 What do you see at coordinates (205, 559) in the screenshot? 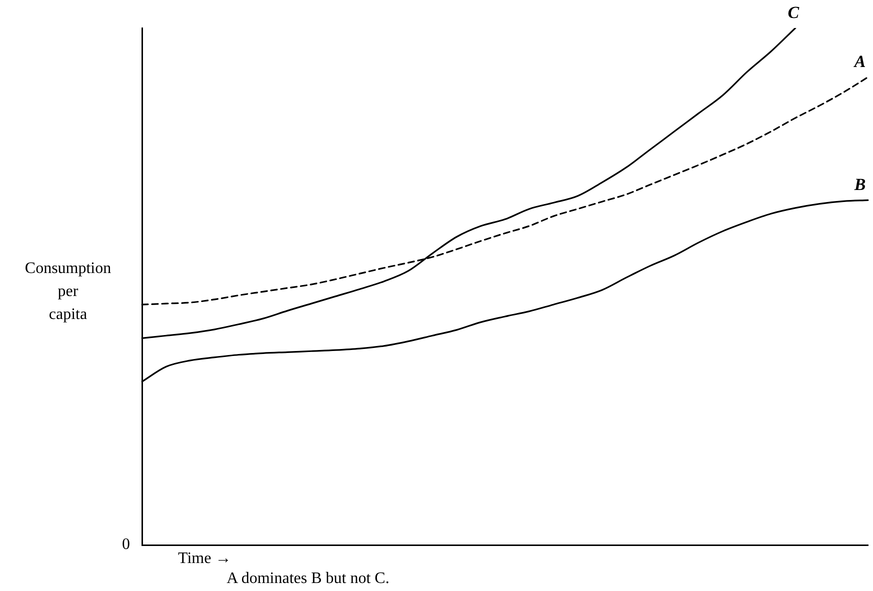
I see `x-axis-title: Time →` at bounding box center [205, 559].